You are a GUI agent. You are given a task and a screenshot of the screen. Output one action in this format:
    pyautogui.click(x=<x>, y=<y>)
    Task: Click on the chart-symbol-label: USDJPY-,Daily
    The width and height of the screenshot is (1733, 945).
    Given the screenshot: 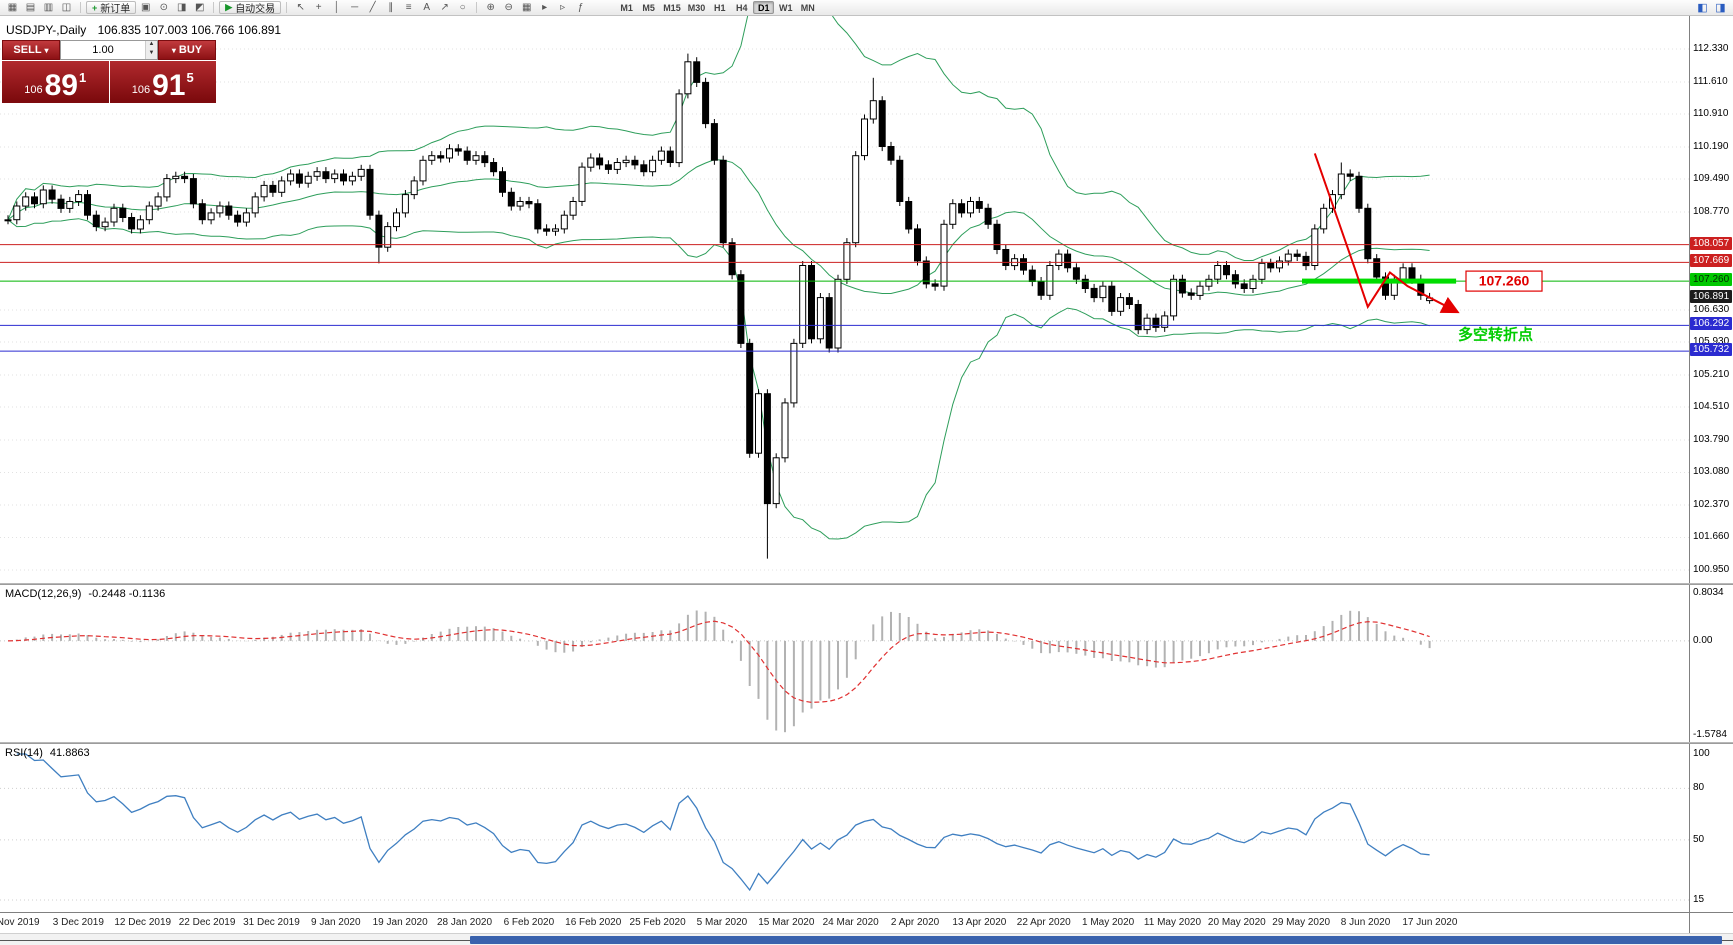 What is the action you would take?
    pyautogui.click(x=46, y=30)
    